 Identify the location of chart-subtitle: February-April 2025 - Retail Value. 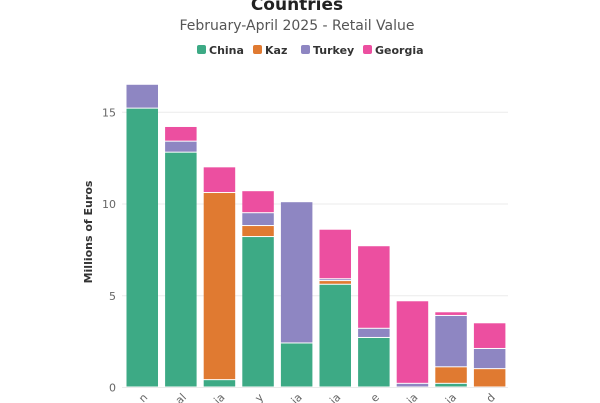
(296, 26).